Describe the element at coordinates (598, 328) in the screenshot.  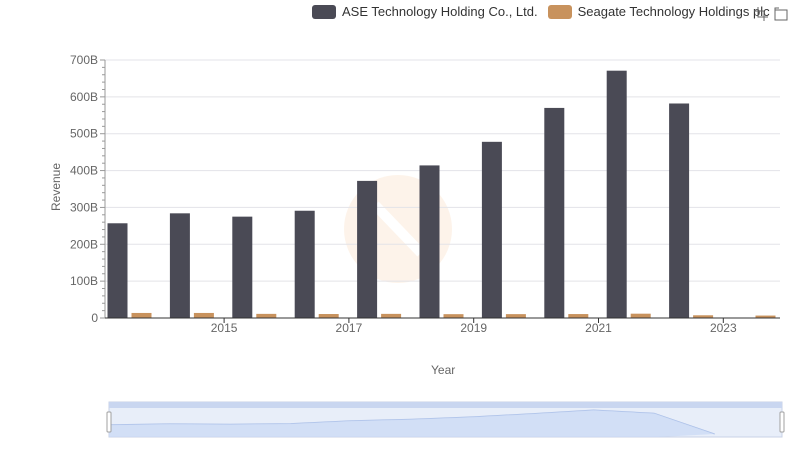
I see `x-tick-label: 2021` at that location.